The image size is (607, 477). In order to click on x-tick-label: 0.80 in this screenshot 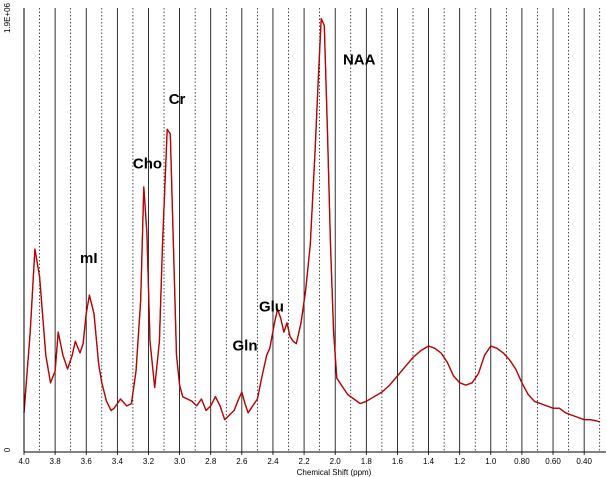, I will do `click(522, 461)`.